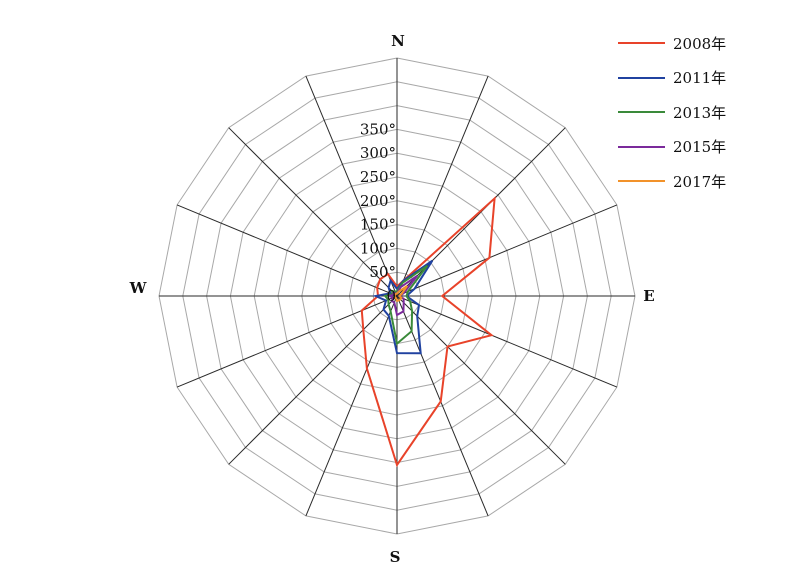 The width and height of the screenshot is (788, 566). What do you see at coordinates (648, 296) in the screenshot?
I see `compass-label-e: E` at bounding box center [648, 296].